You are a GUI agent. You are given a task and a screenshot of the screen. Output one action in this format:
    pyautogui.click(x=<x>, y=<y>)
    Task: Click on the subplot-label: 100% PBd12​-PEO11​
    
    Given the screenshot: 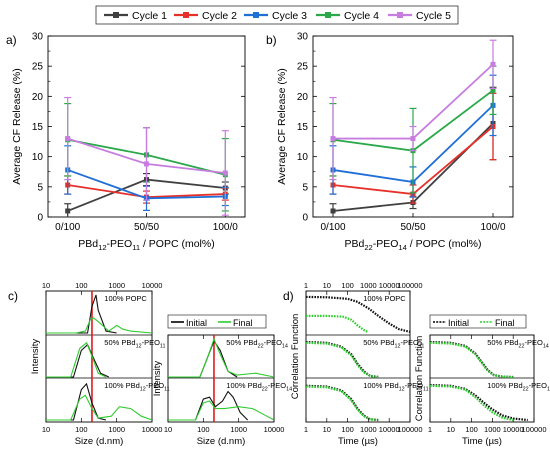 What is the action you would take?
    pyautogui.click(x=136, y=386)
    